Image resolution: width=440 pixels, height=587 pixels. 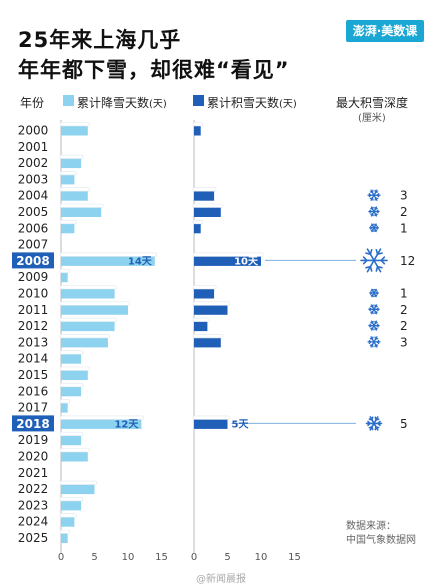 What do you see at coordinates (33, 375) in the screenshot?
I see `year-label: 2015` at bounding box center [33, 375].